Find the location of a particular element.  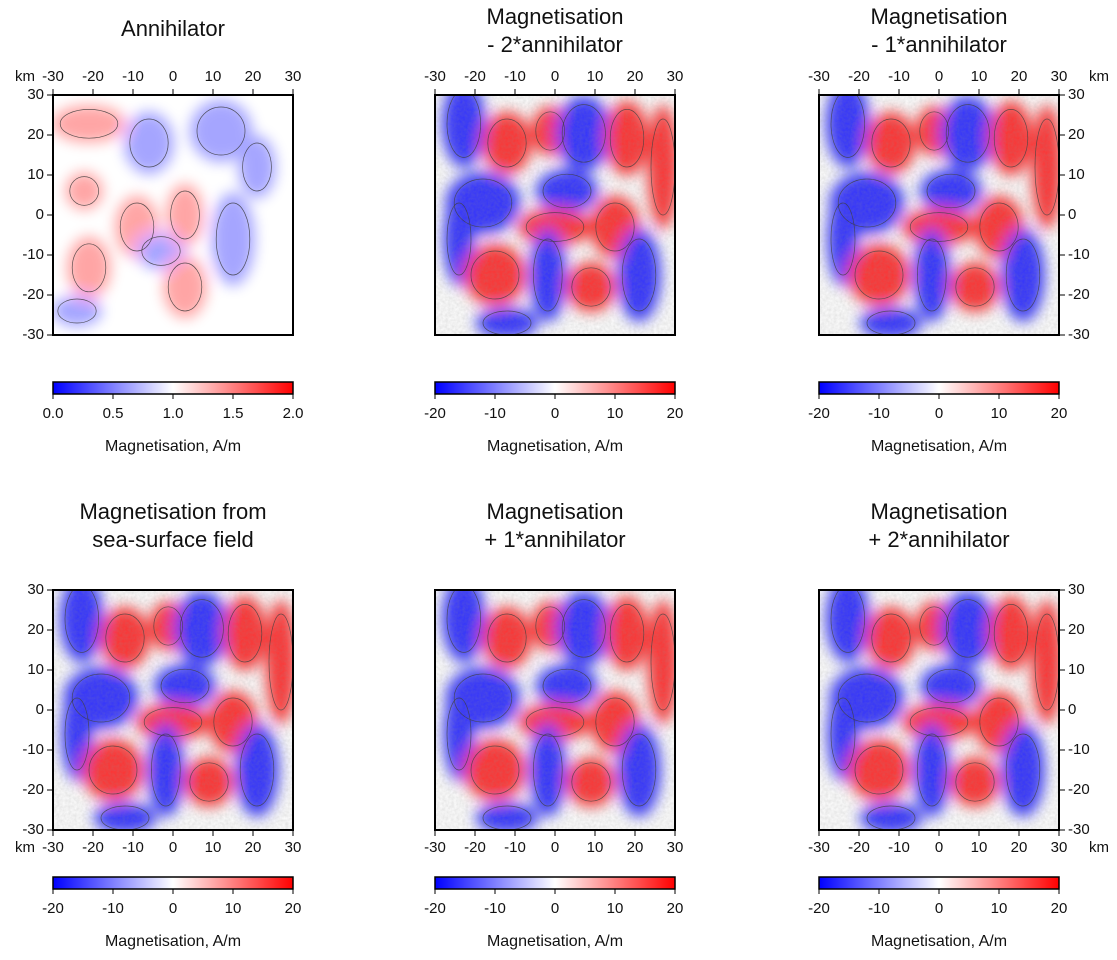

y-tick-label: -20 is located at coordinates (33, 789).